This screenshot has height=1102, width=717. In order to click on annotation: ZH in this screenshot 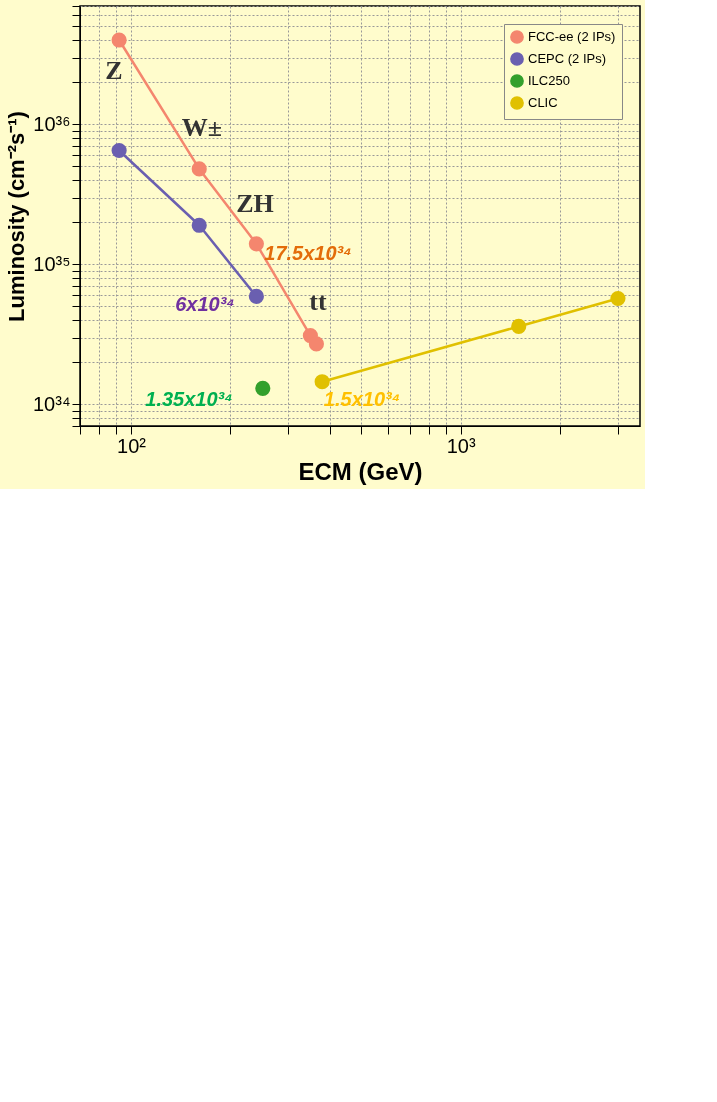, I will do `click(255, 203)`.